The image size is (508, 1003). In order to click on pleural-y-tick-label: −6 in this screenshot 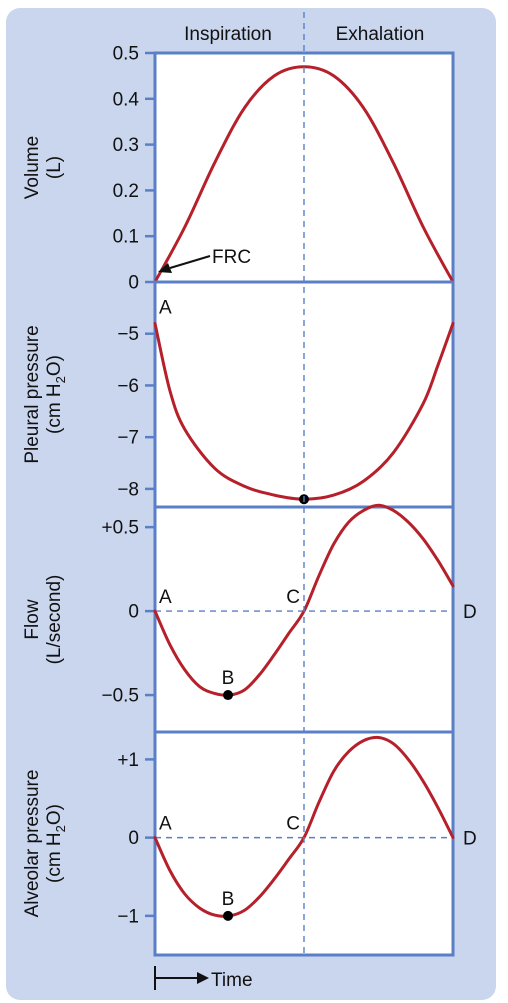, I will do `click(128, 386)`.